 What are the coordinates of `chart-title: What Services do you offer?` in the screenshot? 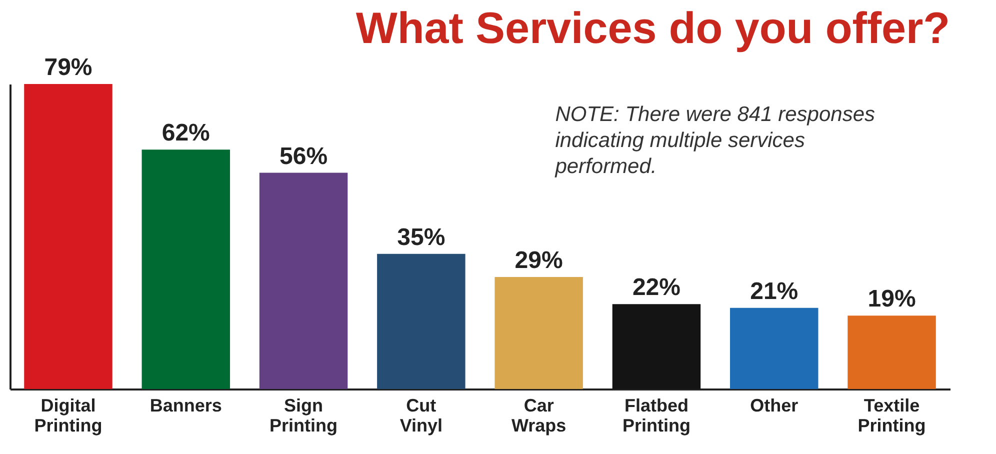 It's located at (653, 28).